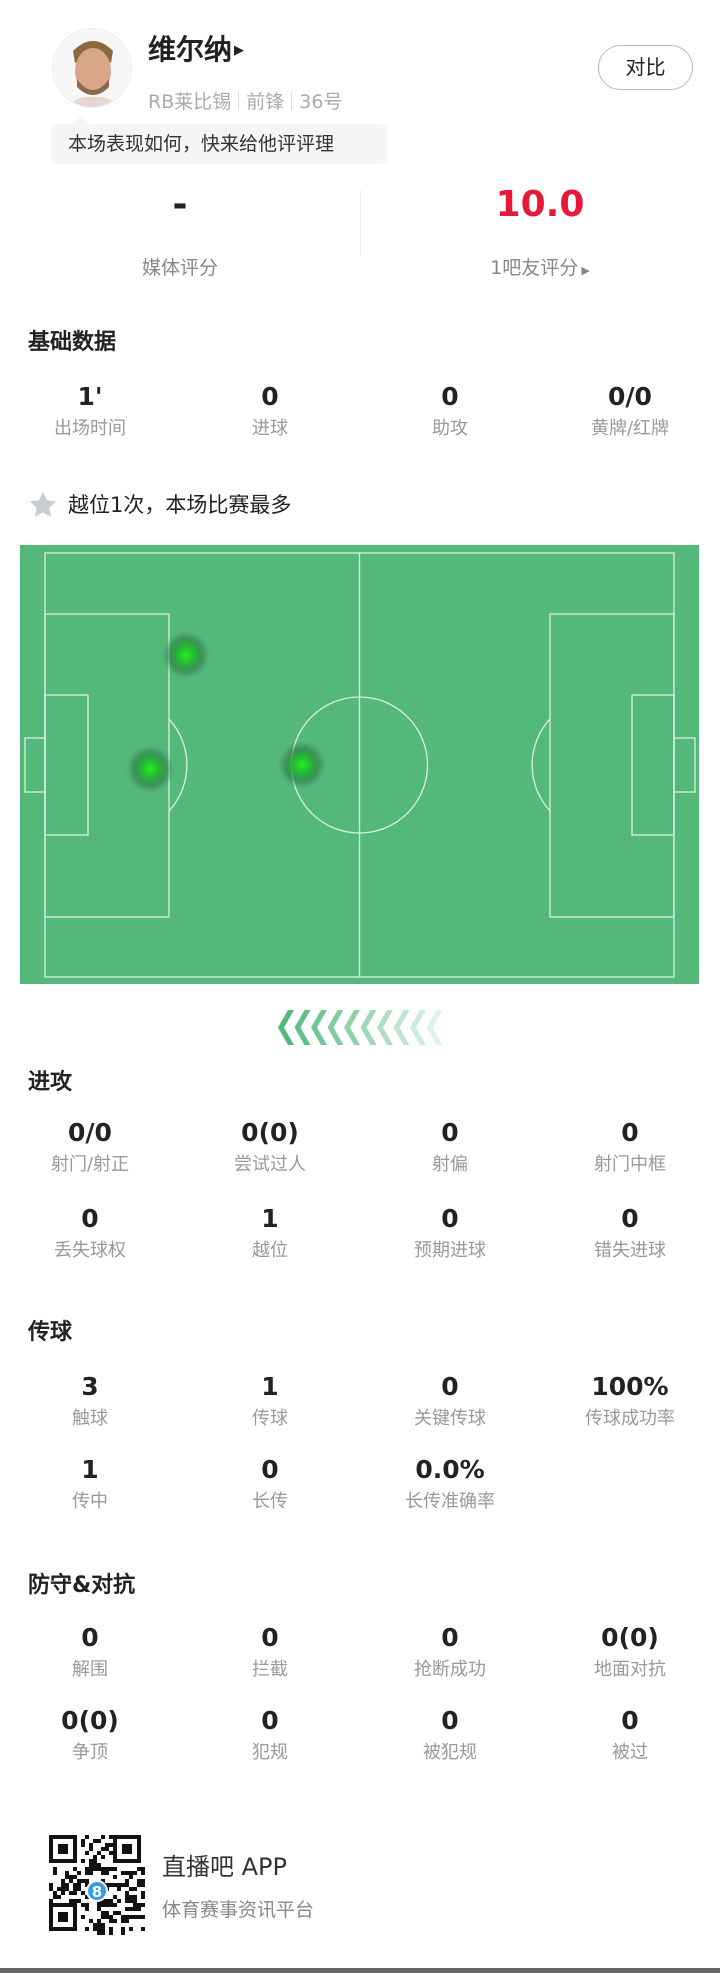  What do you see at coordinates (265, 102) in the screenshot?
I see `player-position: 前锋` at bounding box center [265, 102].